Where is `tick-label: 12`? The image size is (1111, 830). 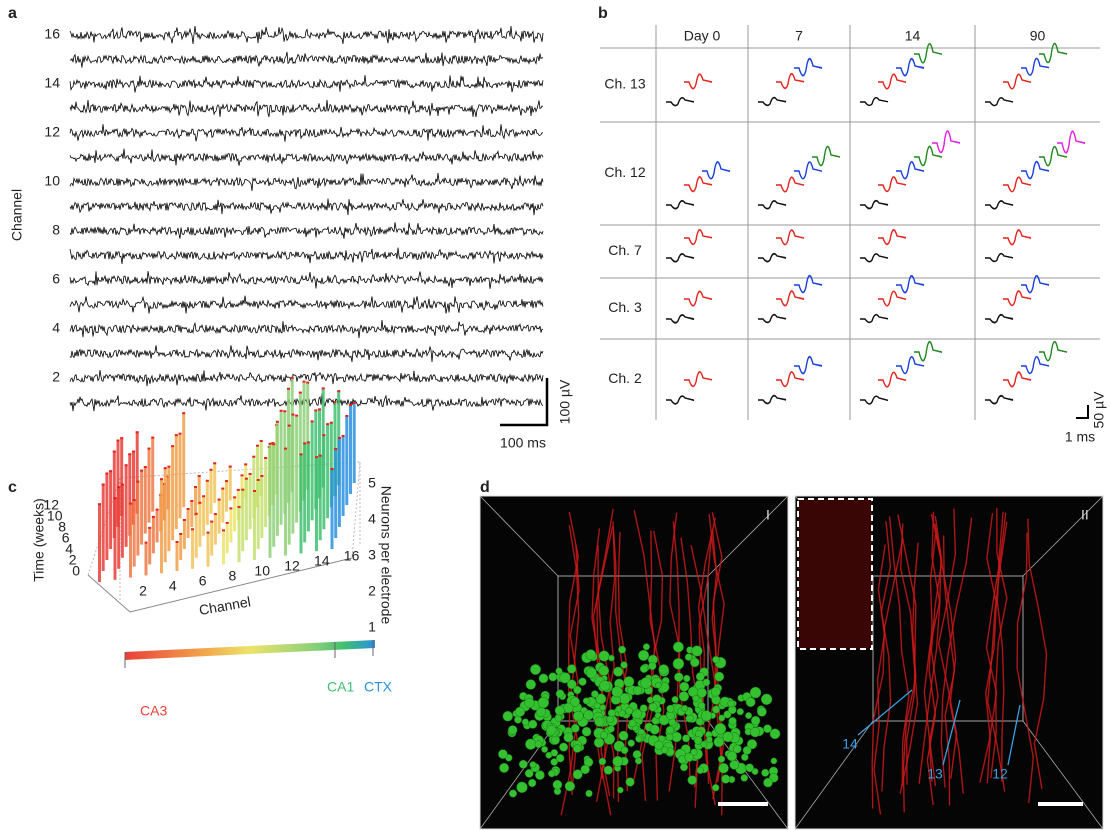 tick-label: 12 is located at coordinates (292, 566).